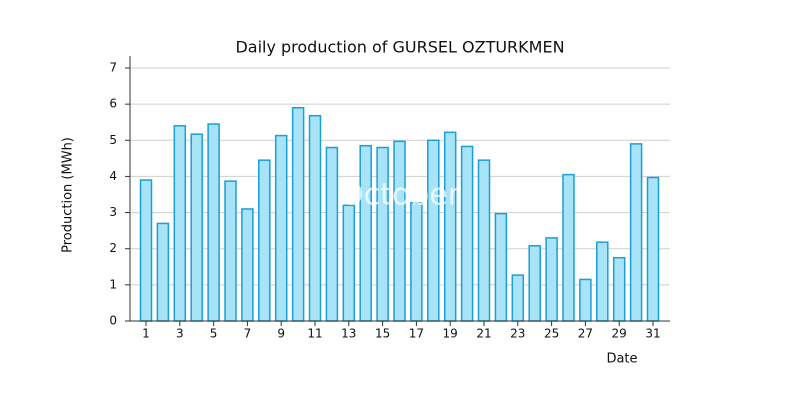 The width and height of the screenshot is (800, 400). Describe the element at coordinates (450, 334) in the screenshot. I see `x-tick-label: 19` at that location.